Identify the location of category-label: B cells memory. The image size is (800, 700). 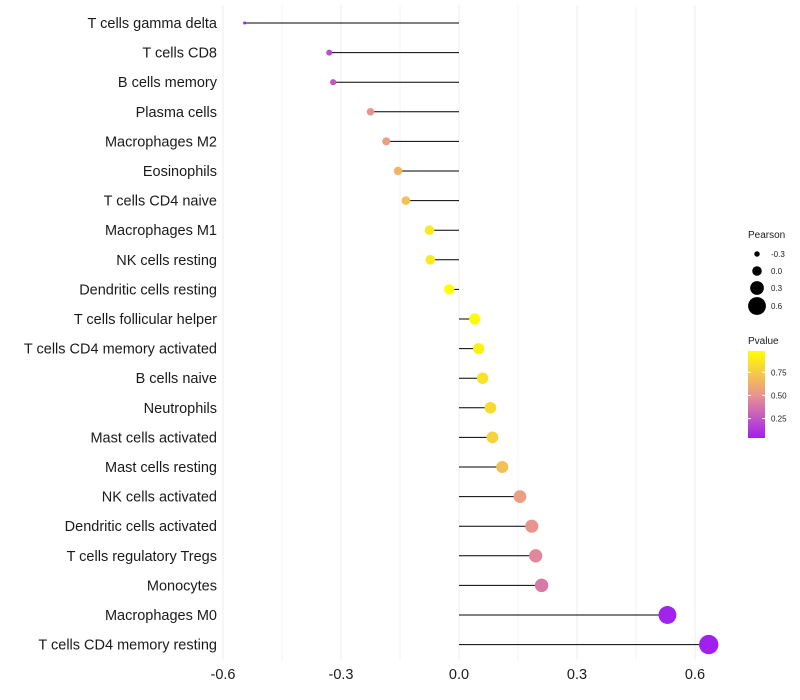
(168, 83).